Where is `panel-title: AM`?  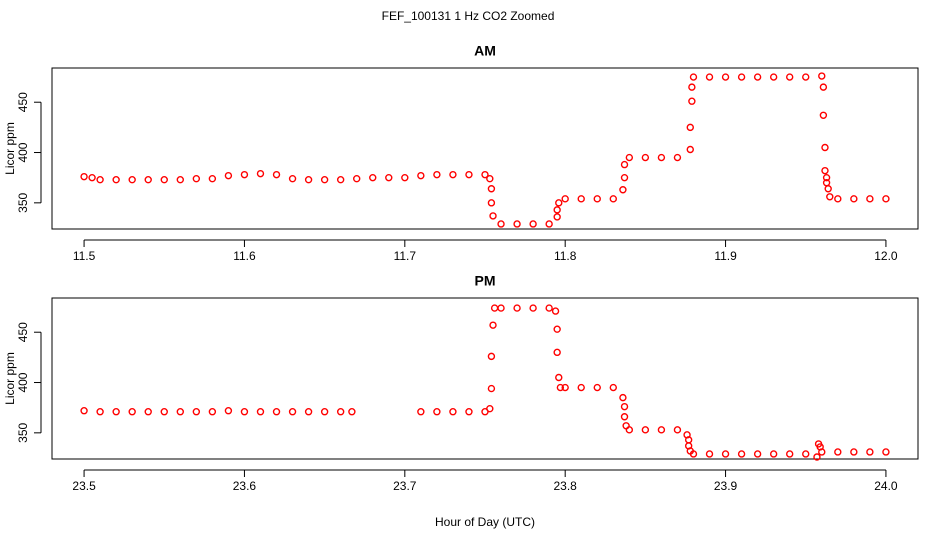 panel-title: AM is located at coordinates (485, 51).